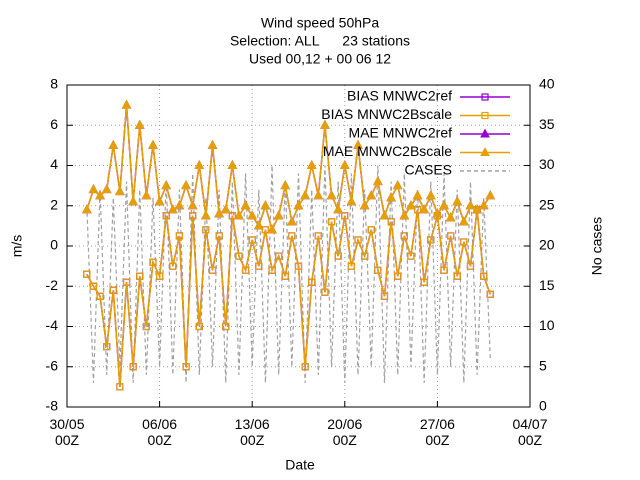 Image resolution: width=640 pixels, height=480 pixels. What do you see at coordinates (52, 365) in the screenshot?
I see `y-tick-label: -6` at bounding box center [52, 365].